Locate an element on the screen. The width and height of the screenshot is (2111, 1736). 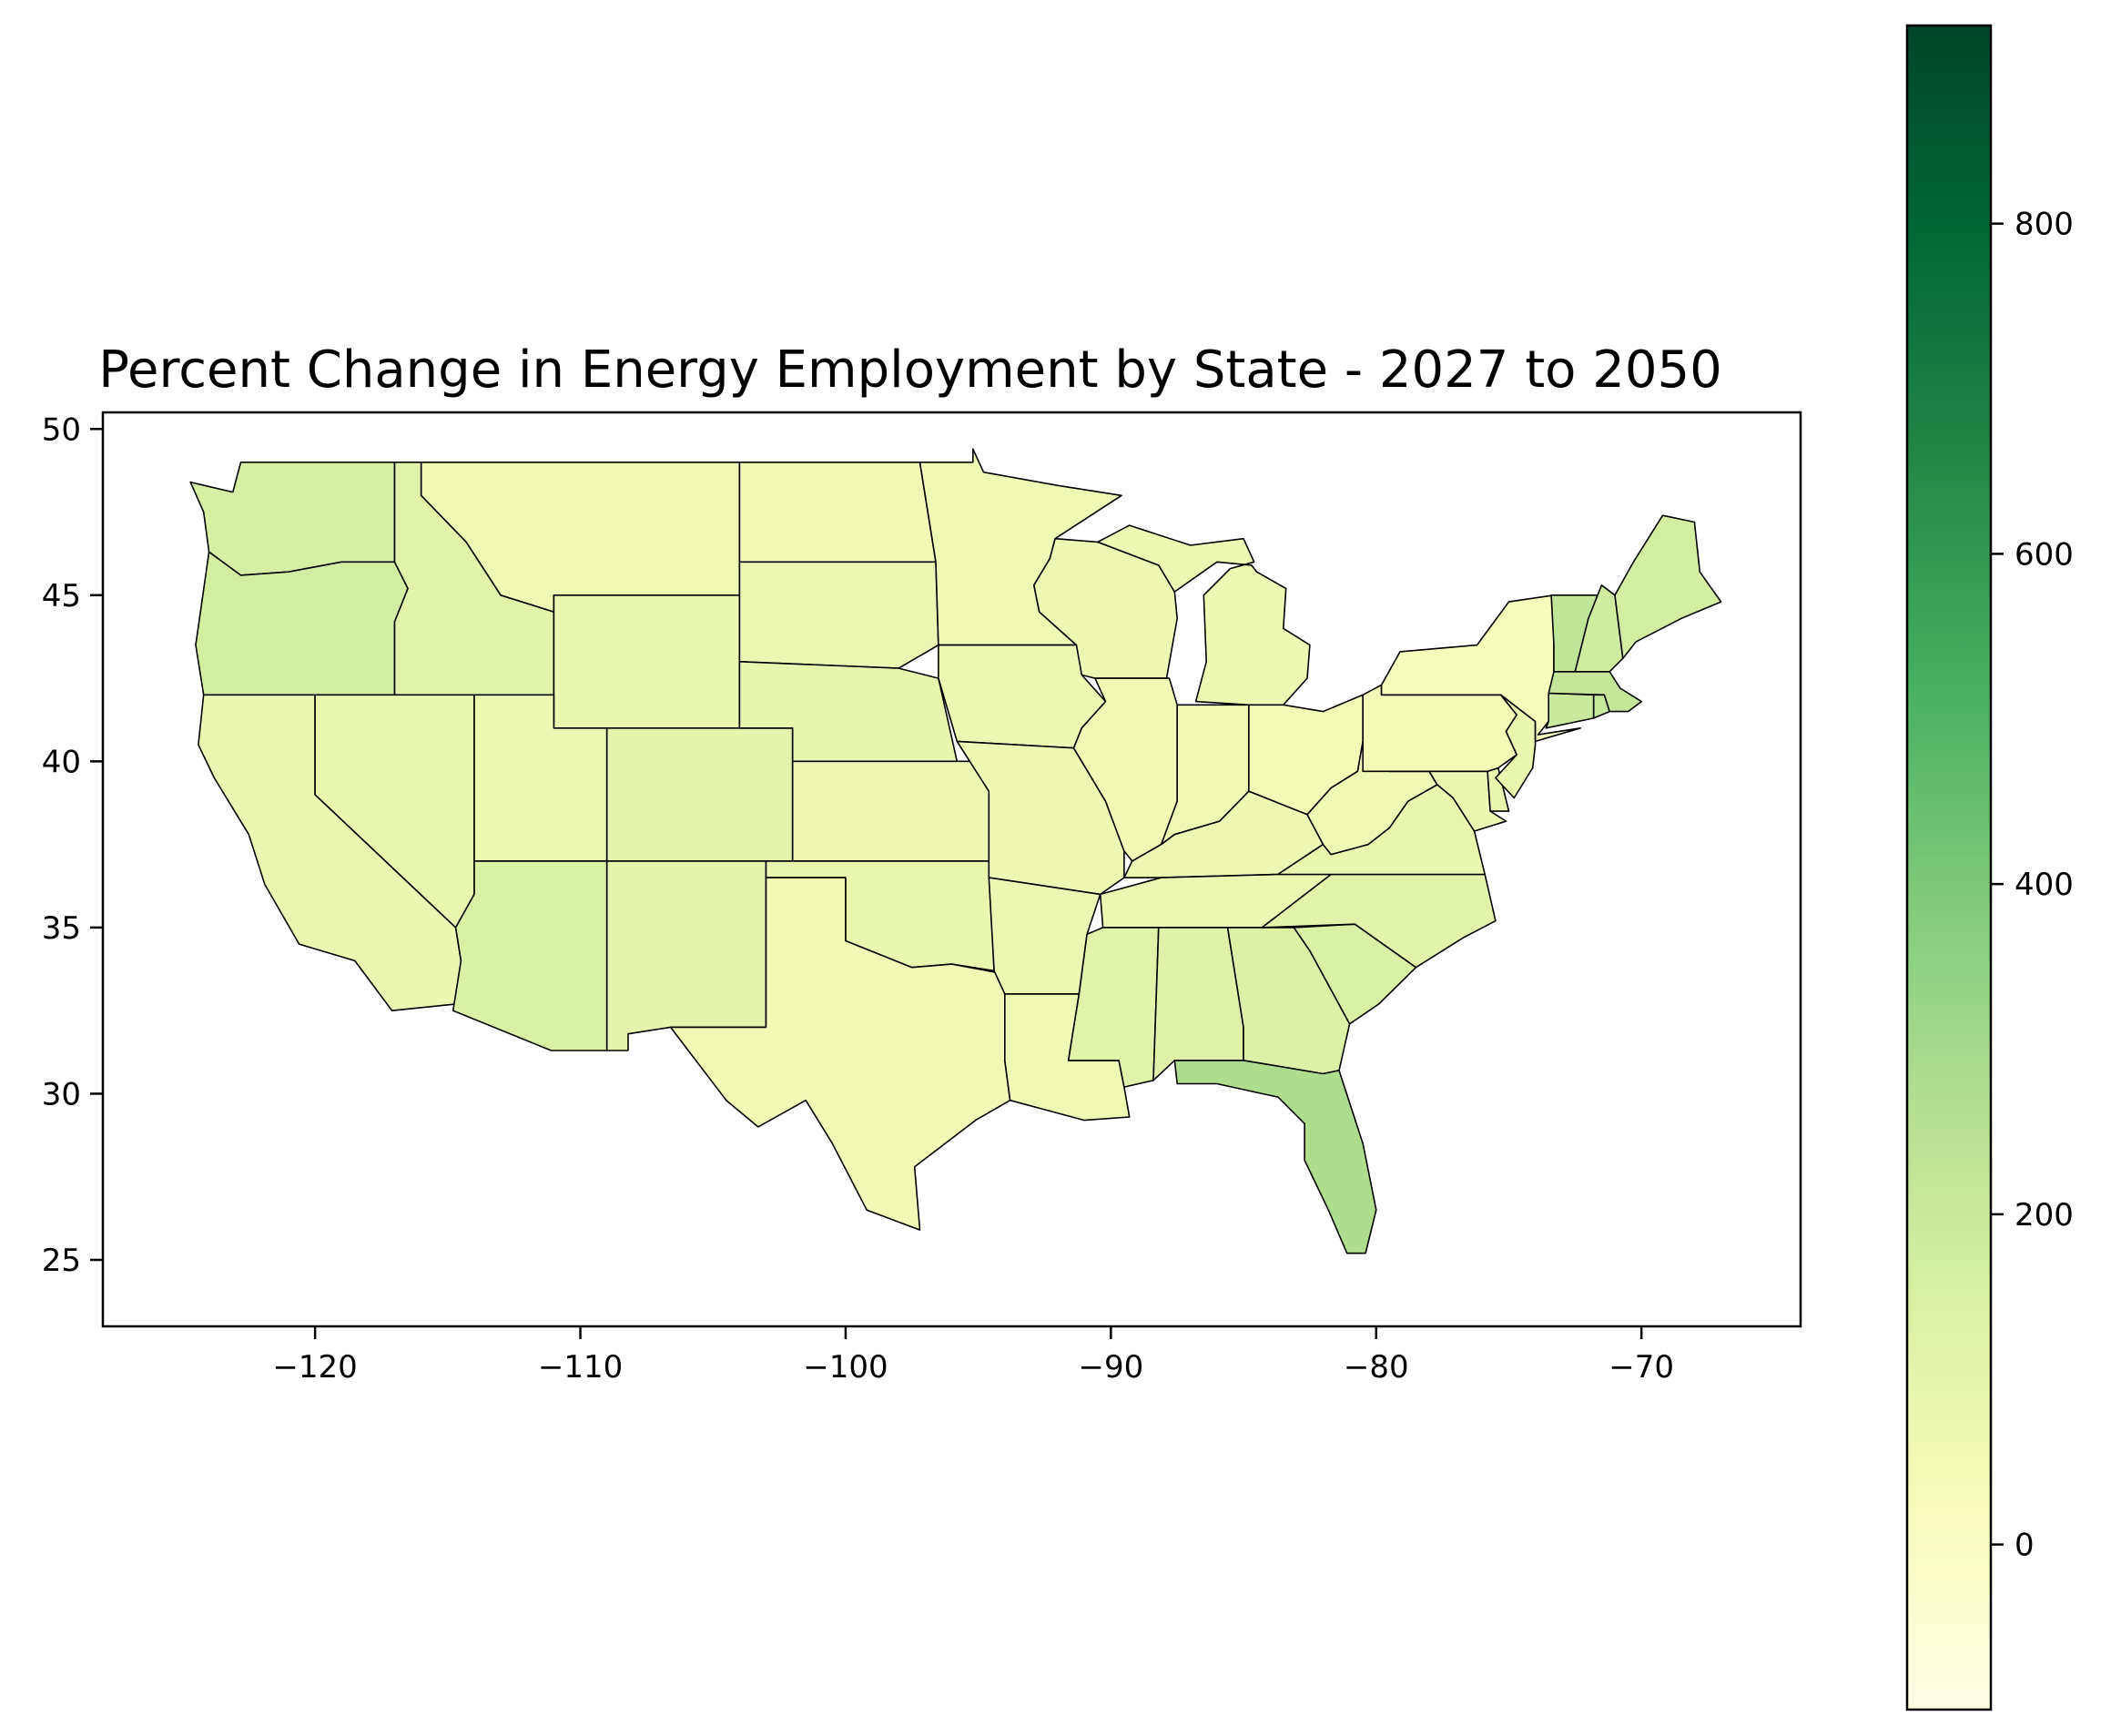
x-tick-label: −70 is located at coordinates (1641, 1368).